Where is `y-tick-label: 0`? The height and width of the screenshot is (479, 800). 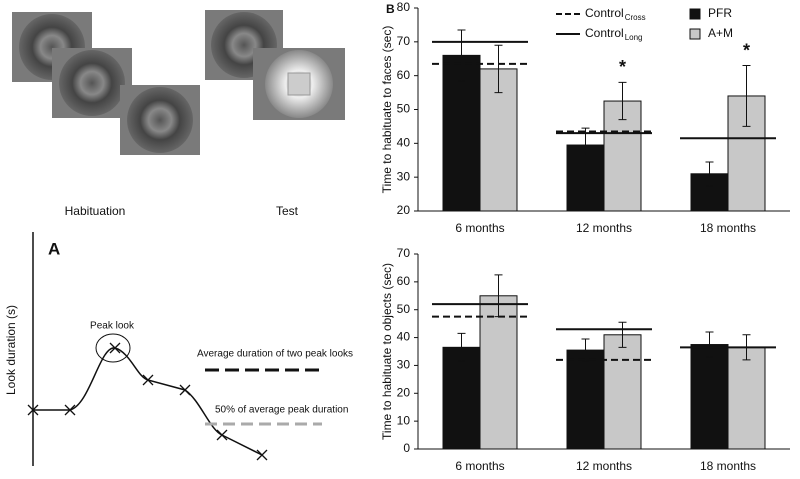
y-tick-label: 0 is located at coordinates (406, 448).